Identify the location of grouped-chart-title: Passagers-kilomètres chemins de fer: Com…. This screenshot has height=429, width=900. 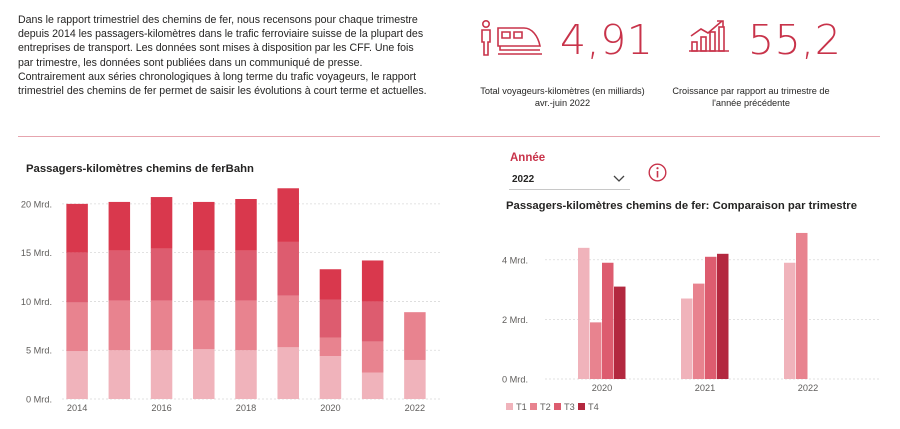
(681, 206).